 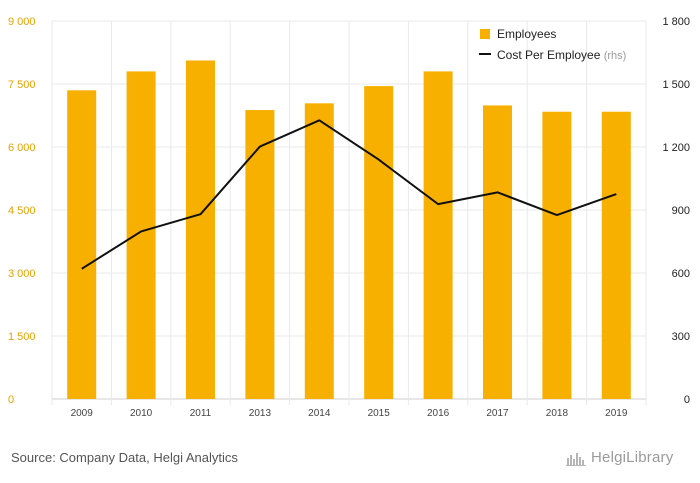 I want to click on source-note: Source: Company Data, Helgi Analytics, so click(x=124, y=457).